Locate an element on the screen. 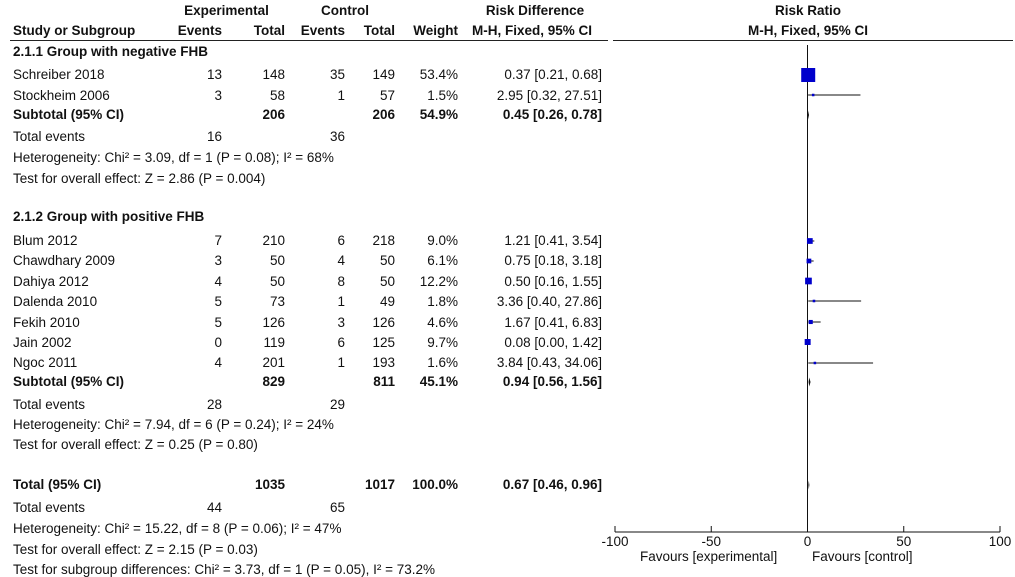 This screenshot has width=1015, height=577. exp-total: 73 is located at coordinates (277, 301).